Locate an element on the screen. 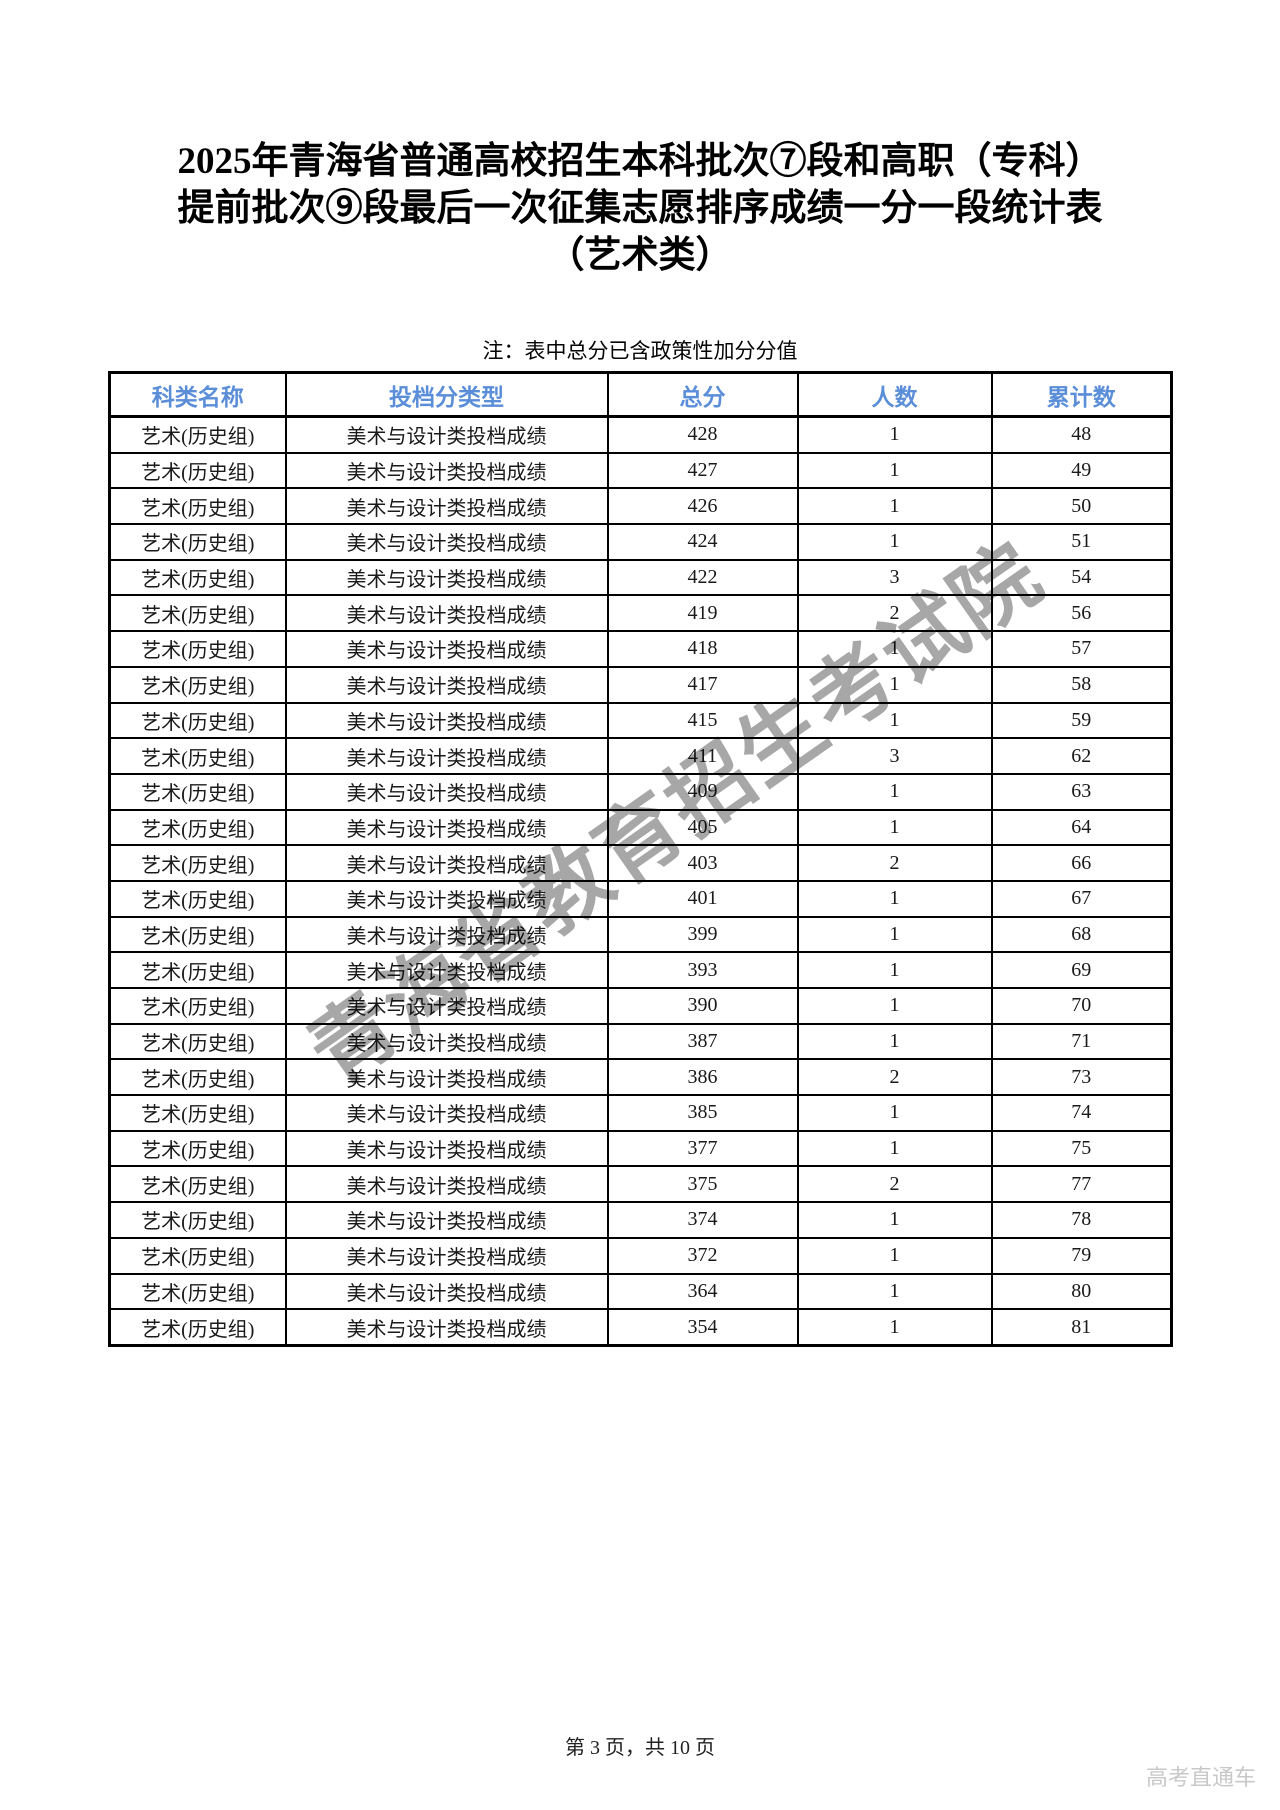 The image size is (1280, 1810). table-row: 艺术(历史组) 美术与设计类投档成绩 409 1 63 is located at coordinates (640, 791).